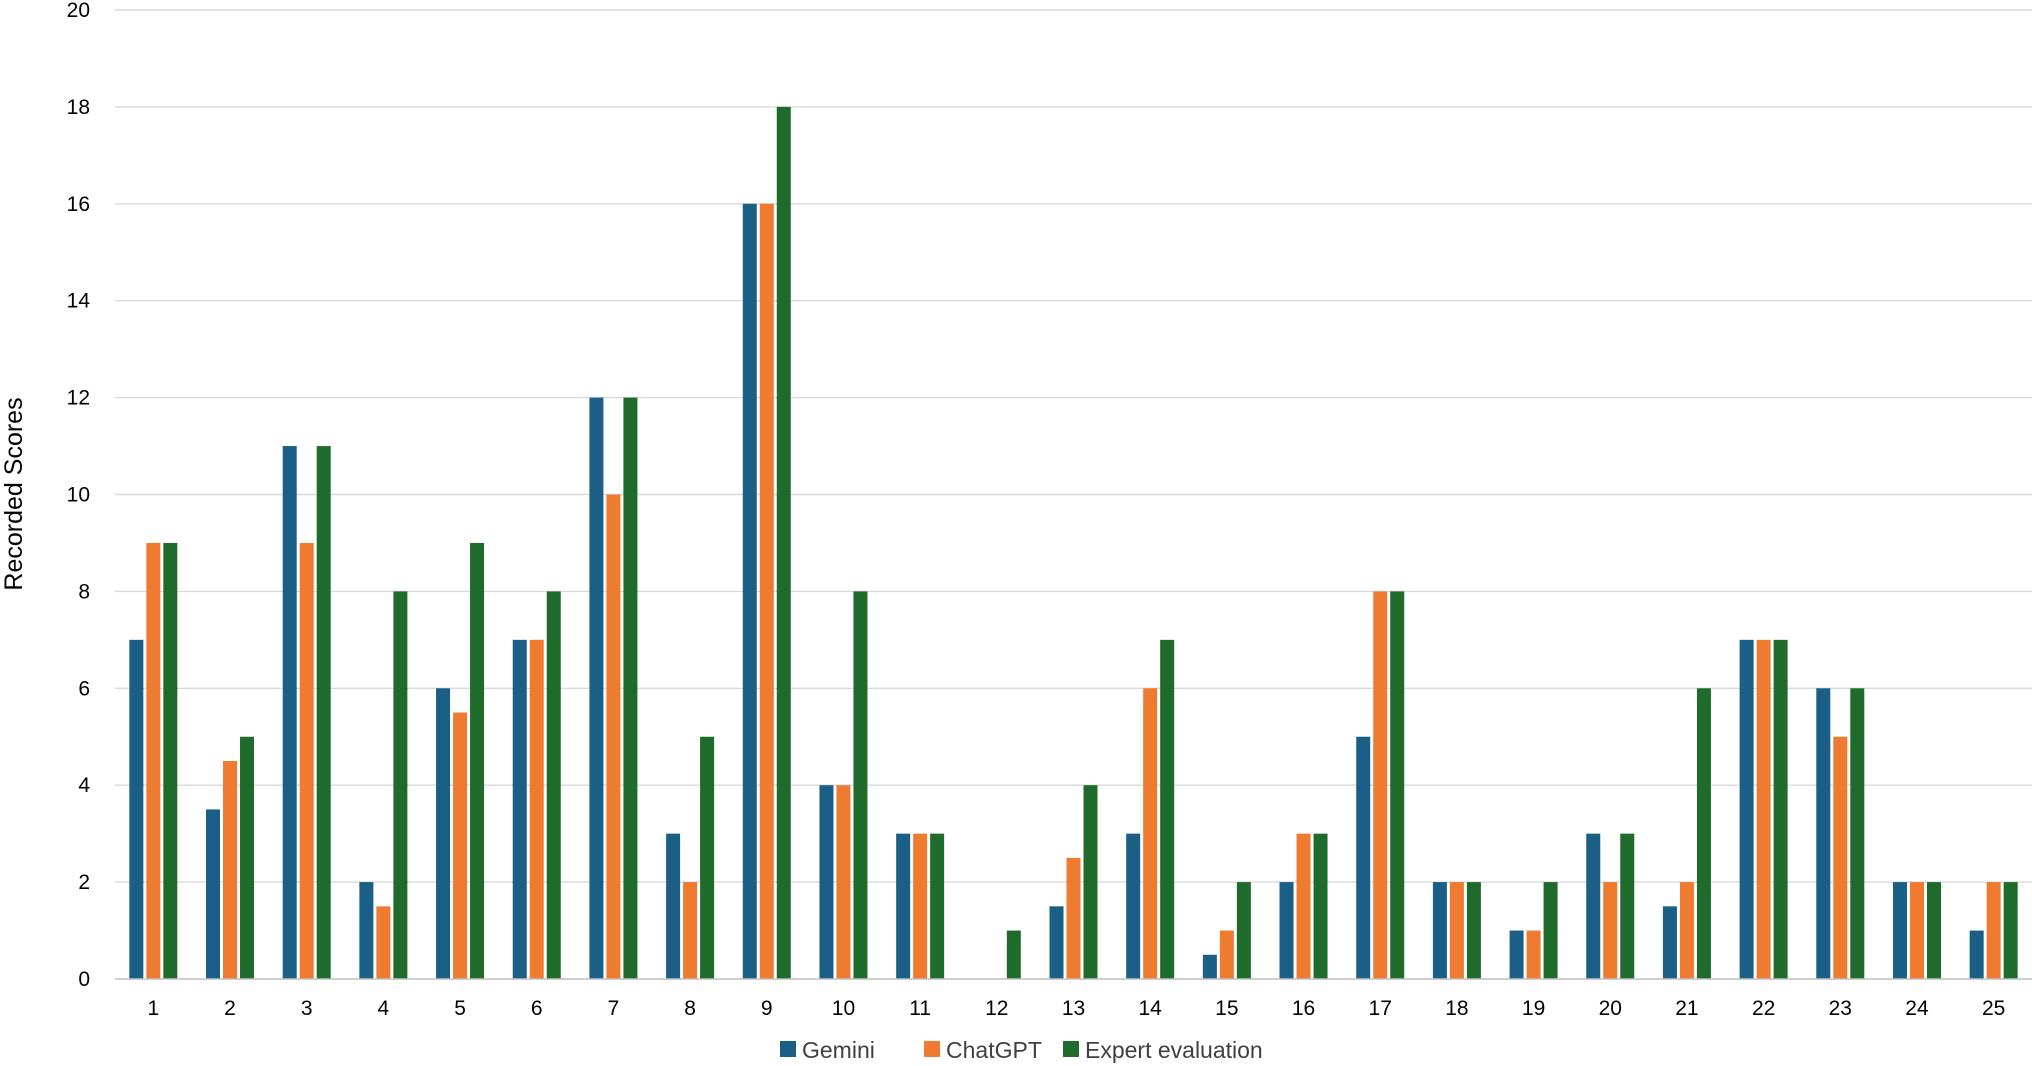 This screenshot has height=1066, width=2032. Describe the element at coordinates (1610, 1008) in the screenshot. I see `x-tick-label: 20` at that location.